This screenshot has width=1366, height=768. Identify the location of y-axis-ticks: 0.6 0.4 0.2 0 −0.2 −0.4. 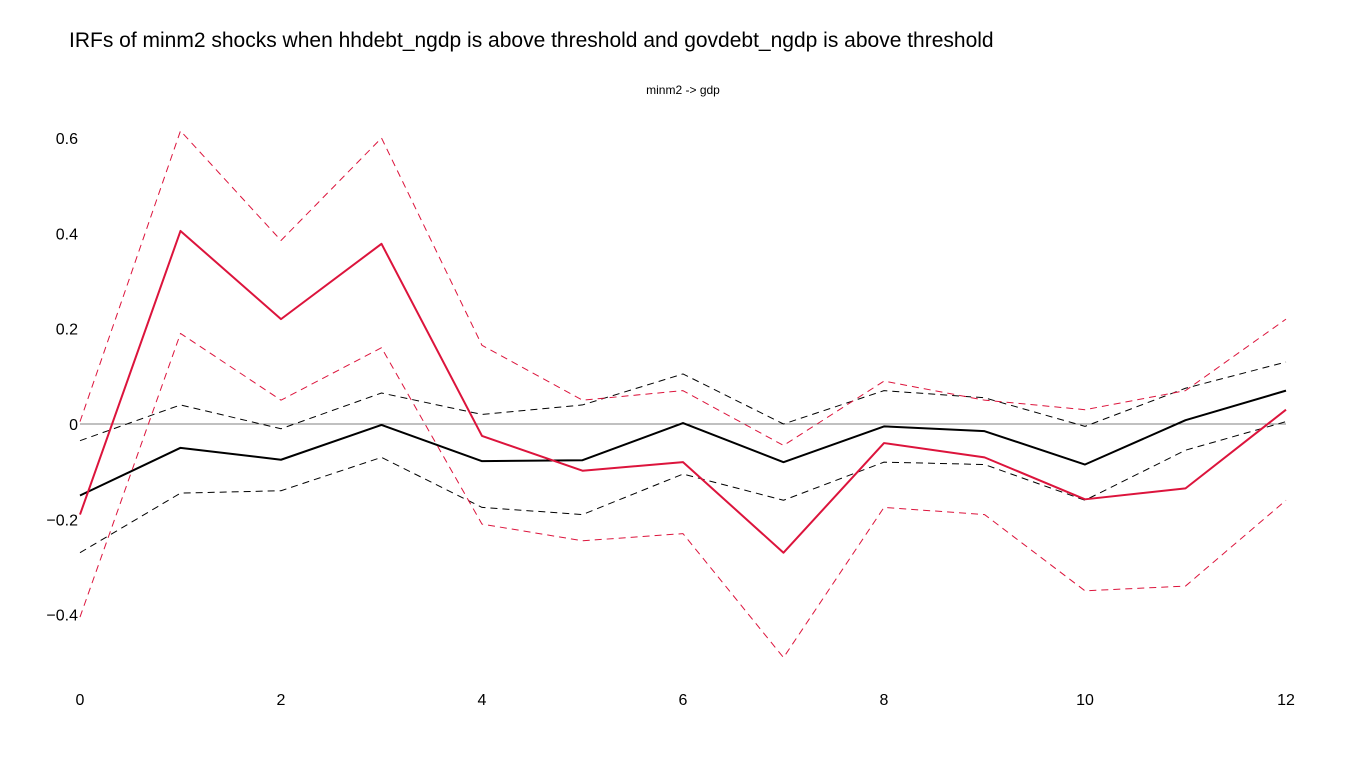
(62, 378).